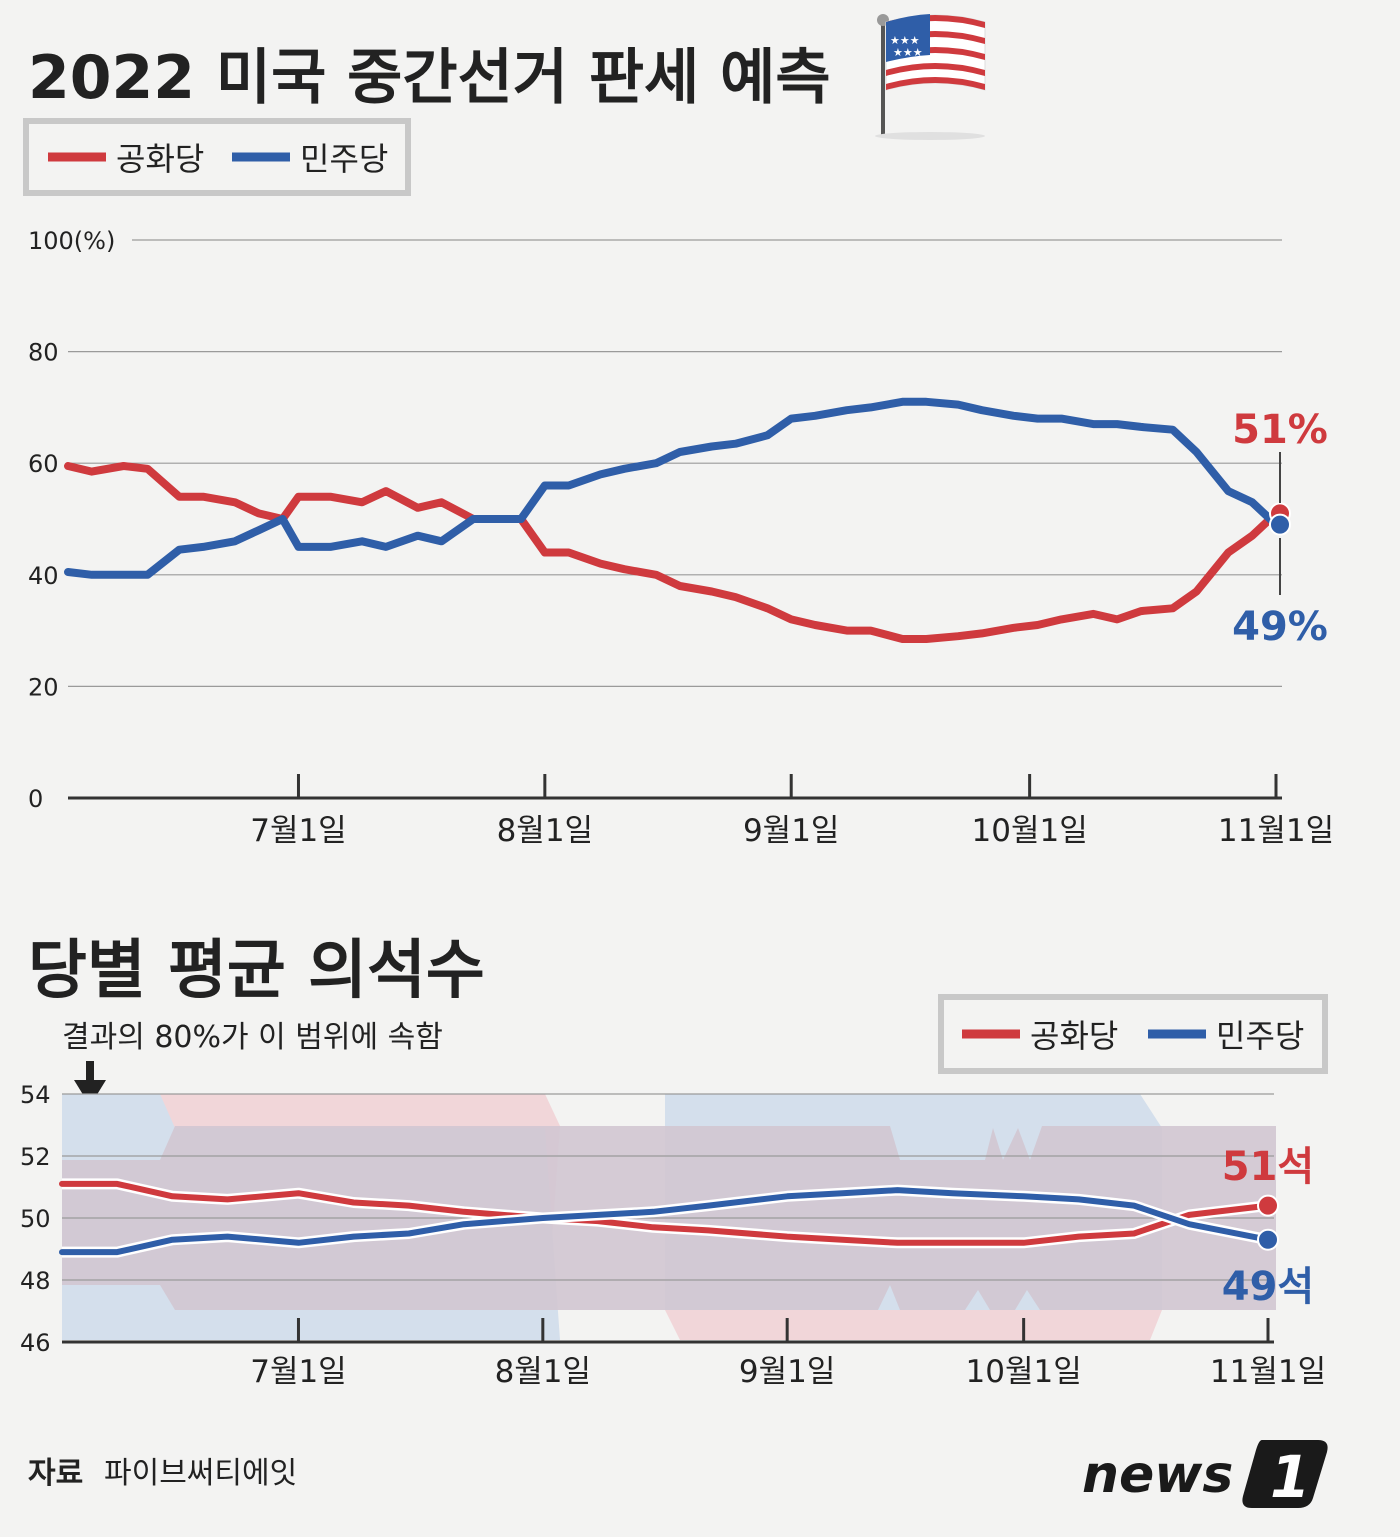 This screenshot has width=1400, height=1537. I want to click on chart2-range-bands, so click(669, 1217).